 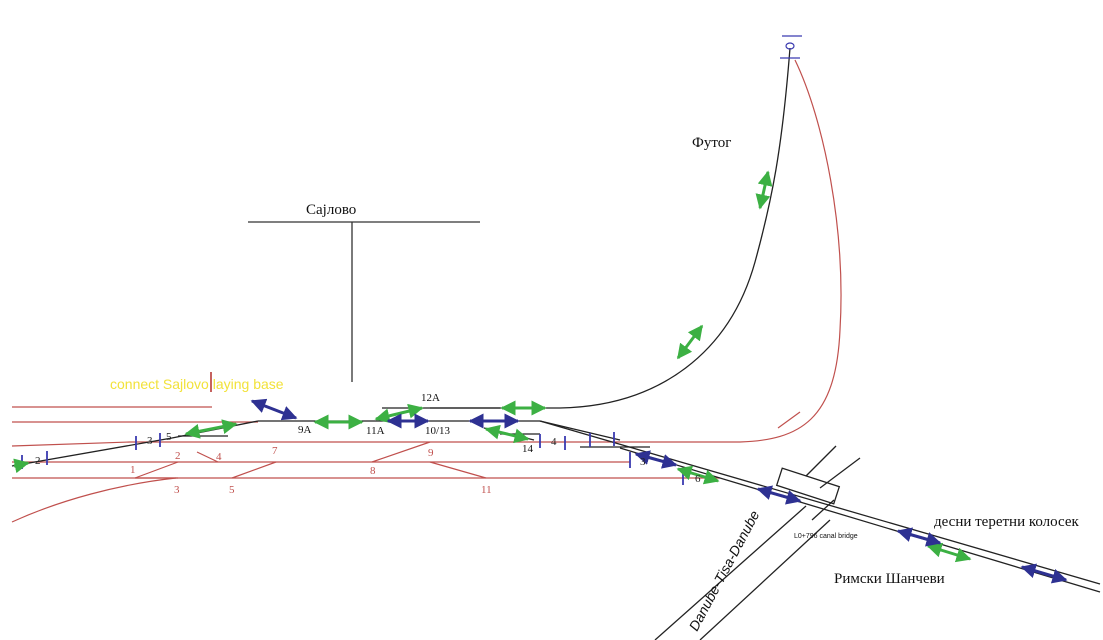 I want to click on switch-5: 5, so click(x=232, y=490).